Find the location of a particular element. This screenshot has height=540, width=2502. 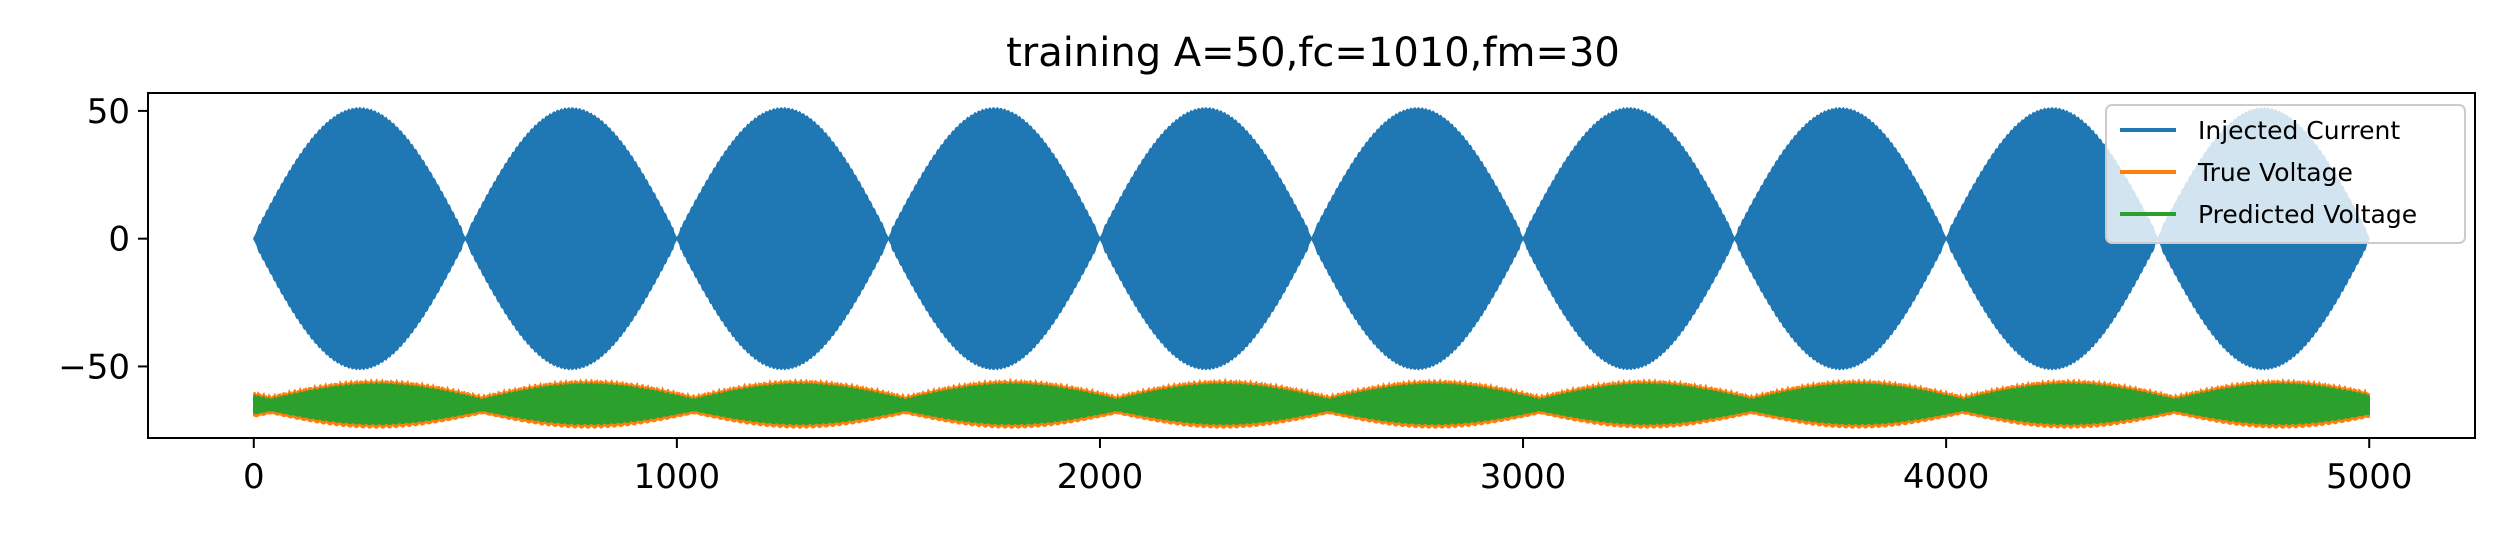

x-tick-label: 2000 is located at coordinates (1100, 477).